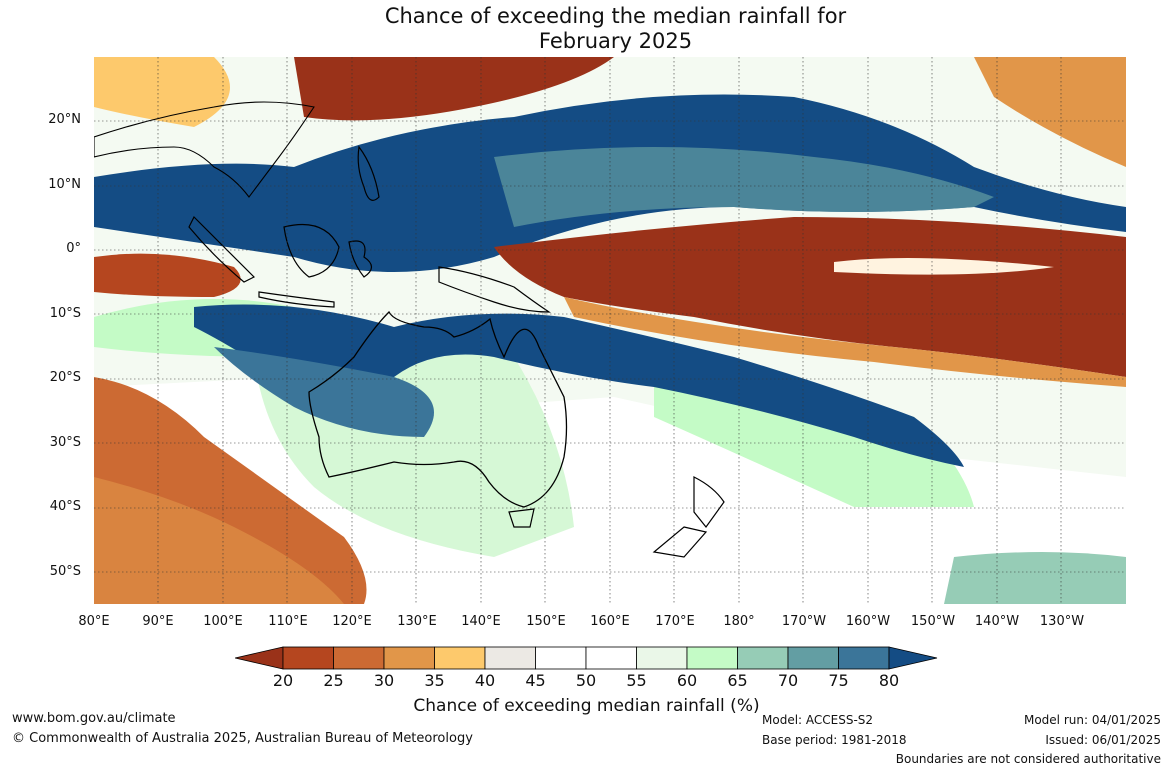  What do you see at coordinates (610, 621) in the screenshot?
I see `lon-label-160e: 160°E` at bounding box center [610, 621].